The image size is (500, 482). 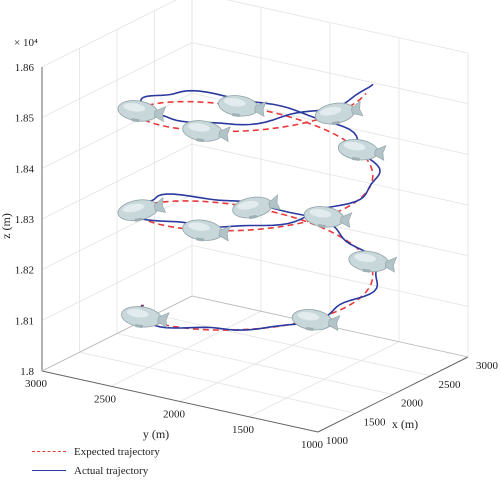 What do you see at coordinates (412, 404) in the screenshot?
I see `x-tick-label: 2000` at bounding box center [412, 404].